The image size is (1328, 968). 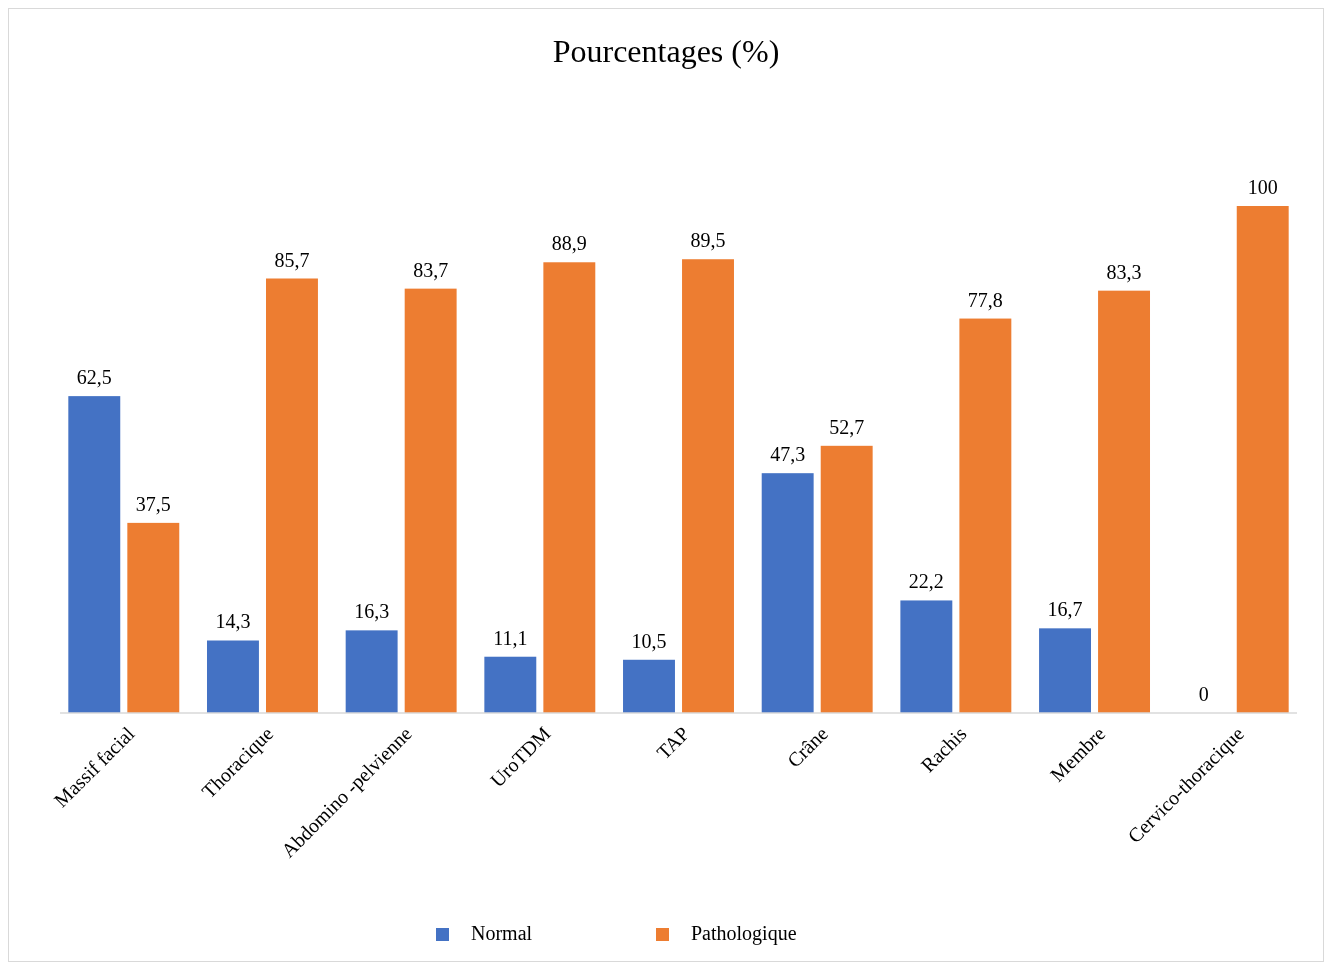 I want to click on data-label: 22,2, so click(x=926, y=581).